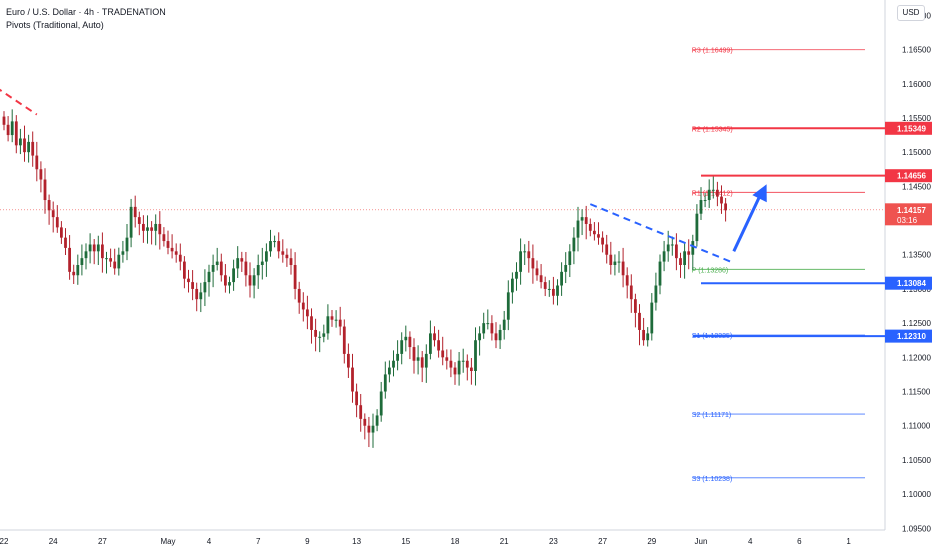 This screenshot has height=555, width=932. Describe the element at coordinates (258, 541) in the screenshot. I see `time-tick-label: 7` at that location.